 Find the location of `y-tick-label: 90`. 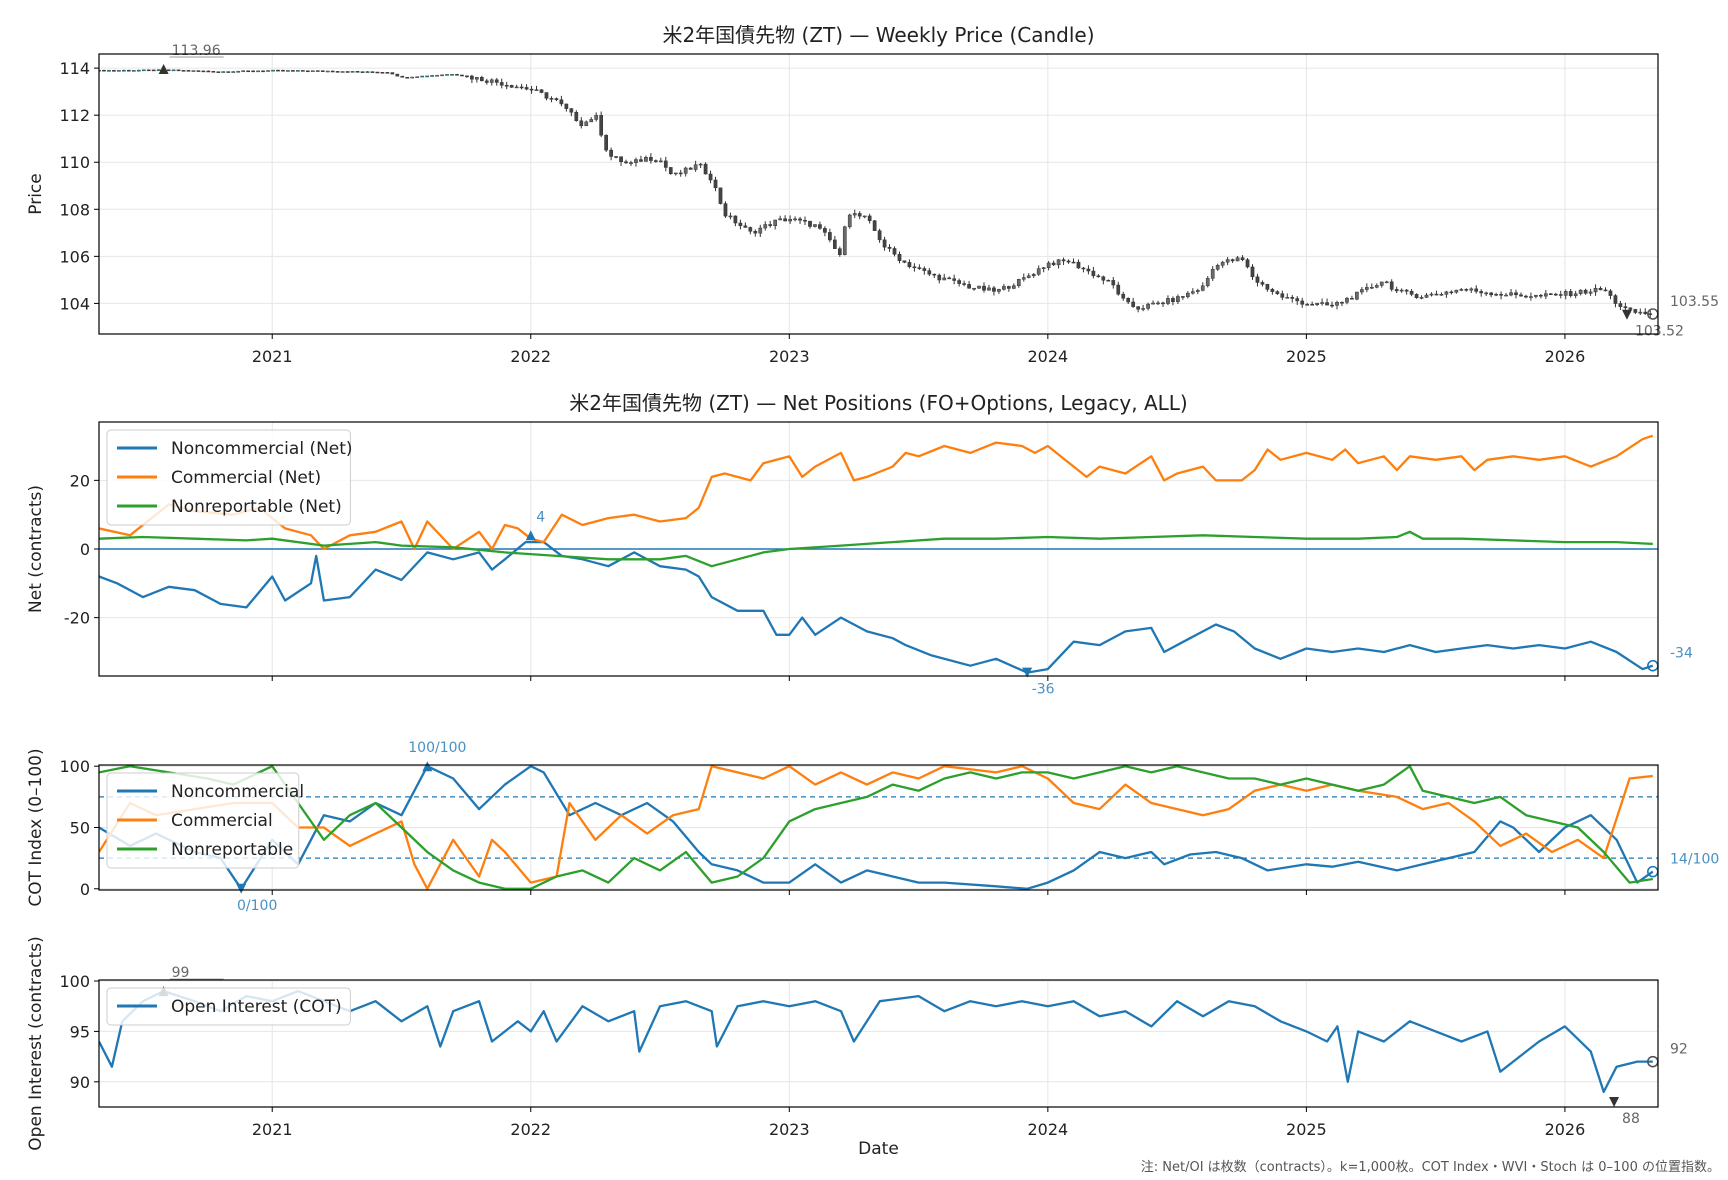

y-tick-label: 90 is located at coordinates (80, 1082).